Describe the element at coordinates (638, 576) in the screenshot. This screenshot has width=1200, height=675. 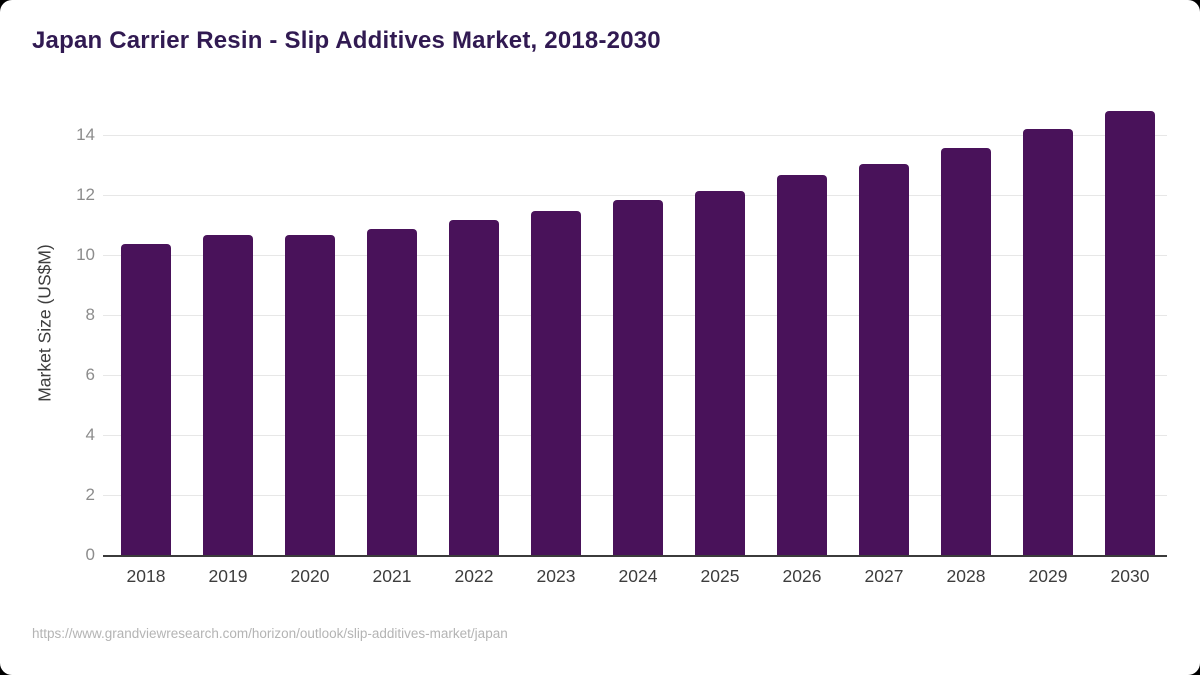
I see `x-tick-label-2024: 2024` at that location.